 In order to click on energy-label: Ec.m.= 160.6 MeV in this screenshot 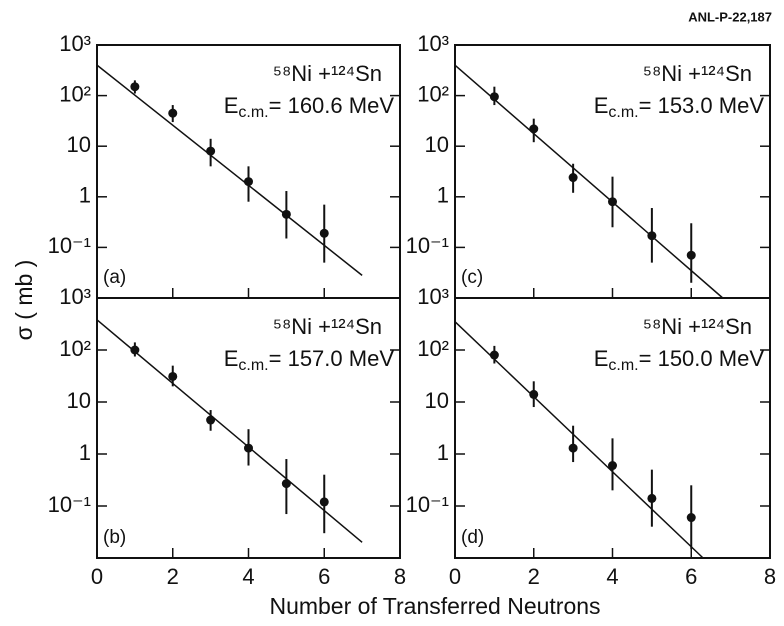, I will do `click(309, 107)`.